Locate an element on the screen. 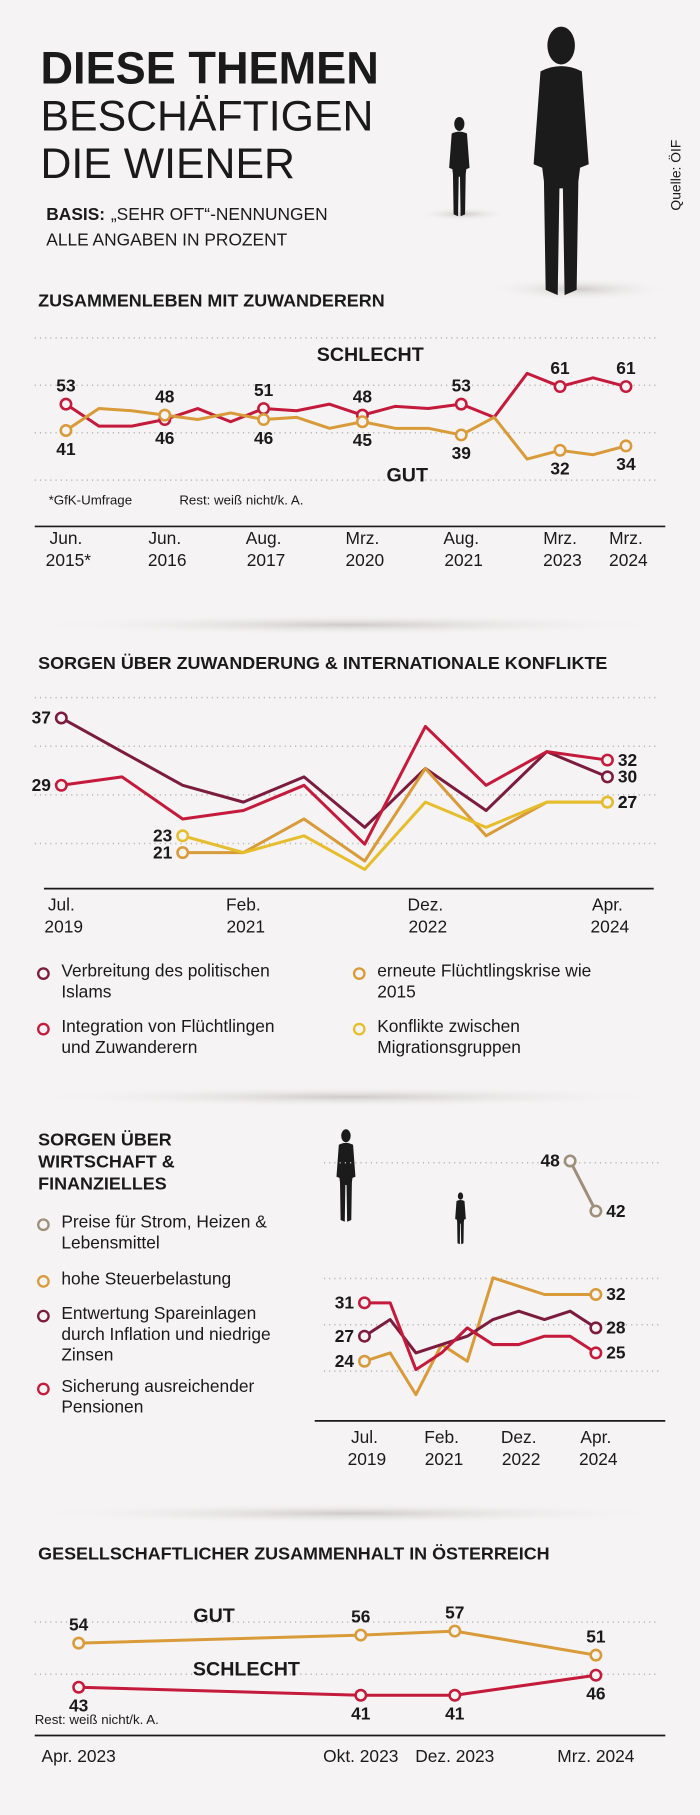  x-tick-label: Apr. 2024 is located at coordinates (608, 916).